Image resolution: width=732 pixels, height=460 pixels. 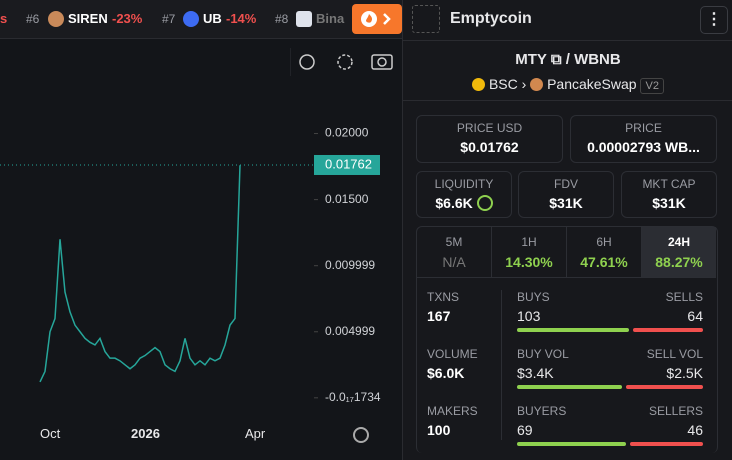 What do you see at coordinates (604, 242) in the screenshot?
I see `tab-label: 6H` at bounding box center [604, 242].